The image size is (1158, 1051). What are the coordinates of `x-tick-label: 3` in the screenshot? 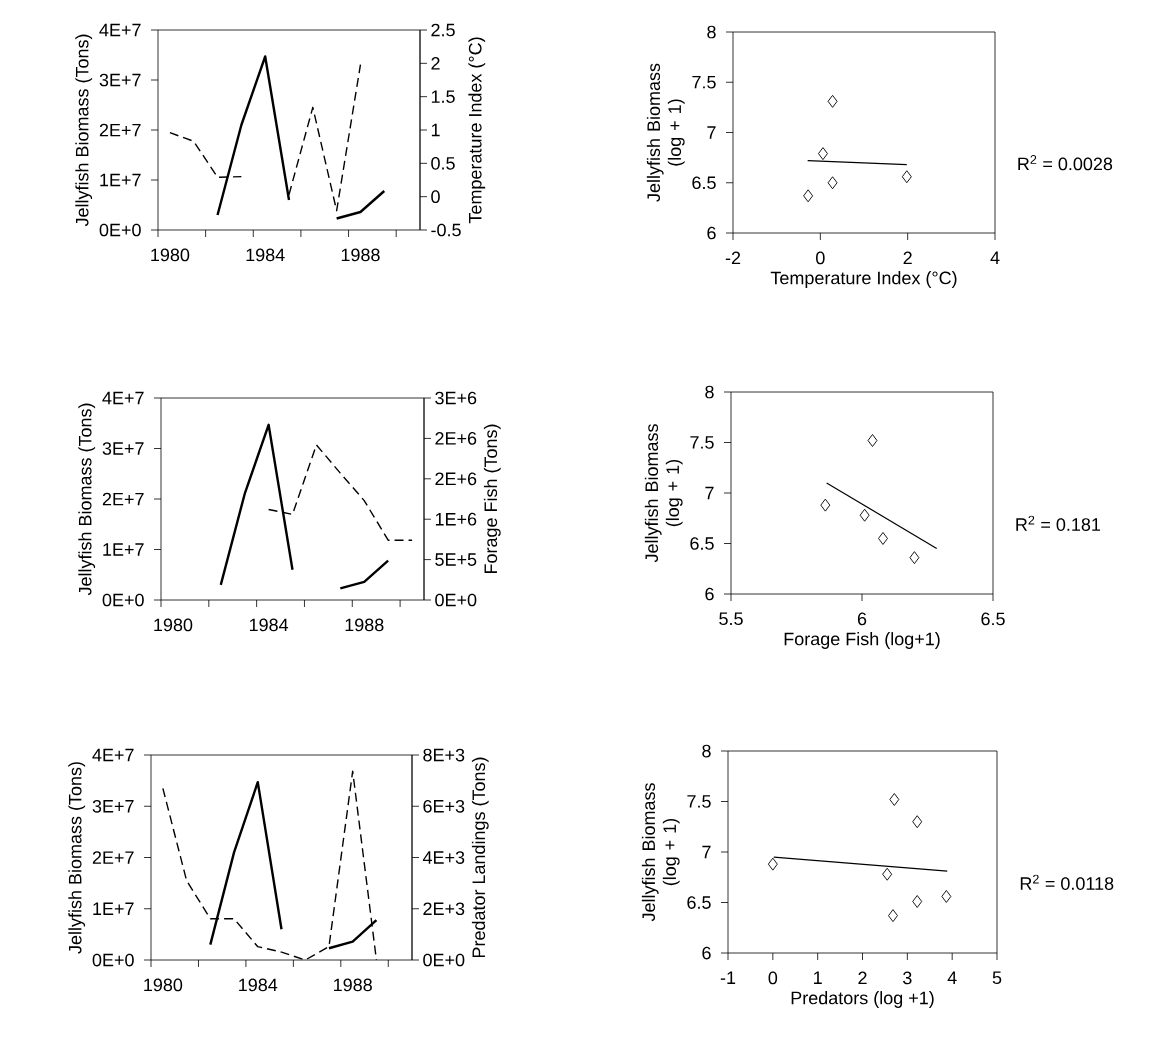 It's located at (907, 978).